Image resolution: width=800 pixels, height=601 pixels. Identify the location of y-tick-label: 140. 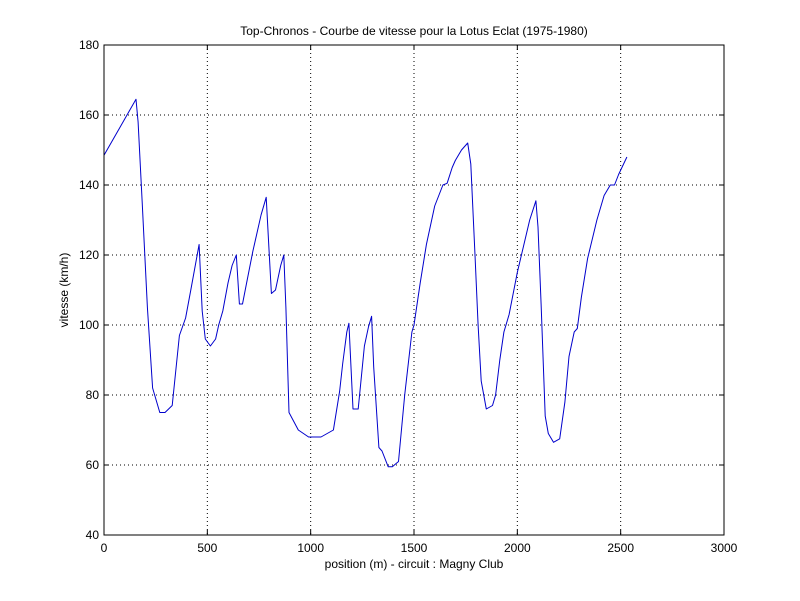
(89, 185).